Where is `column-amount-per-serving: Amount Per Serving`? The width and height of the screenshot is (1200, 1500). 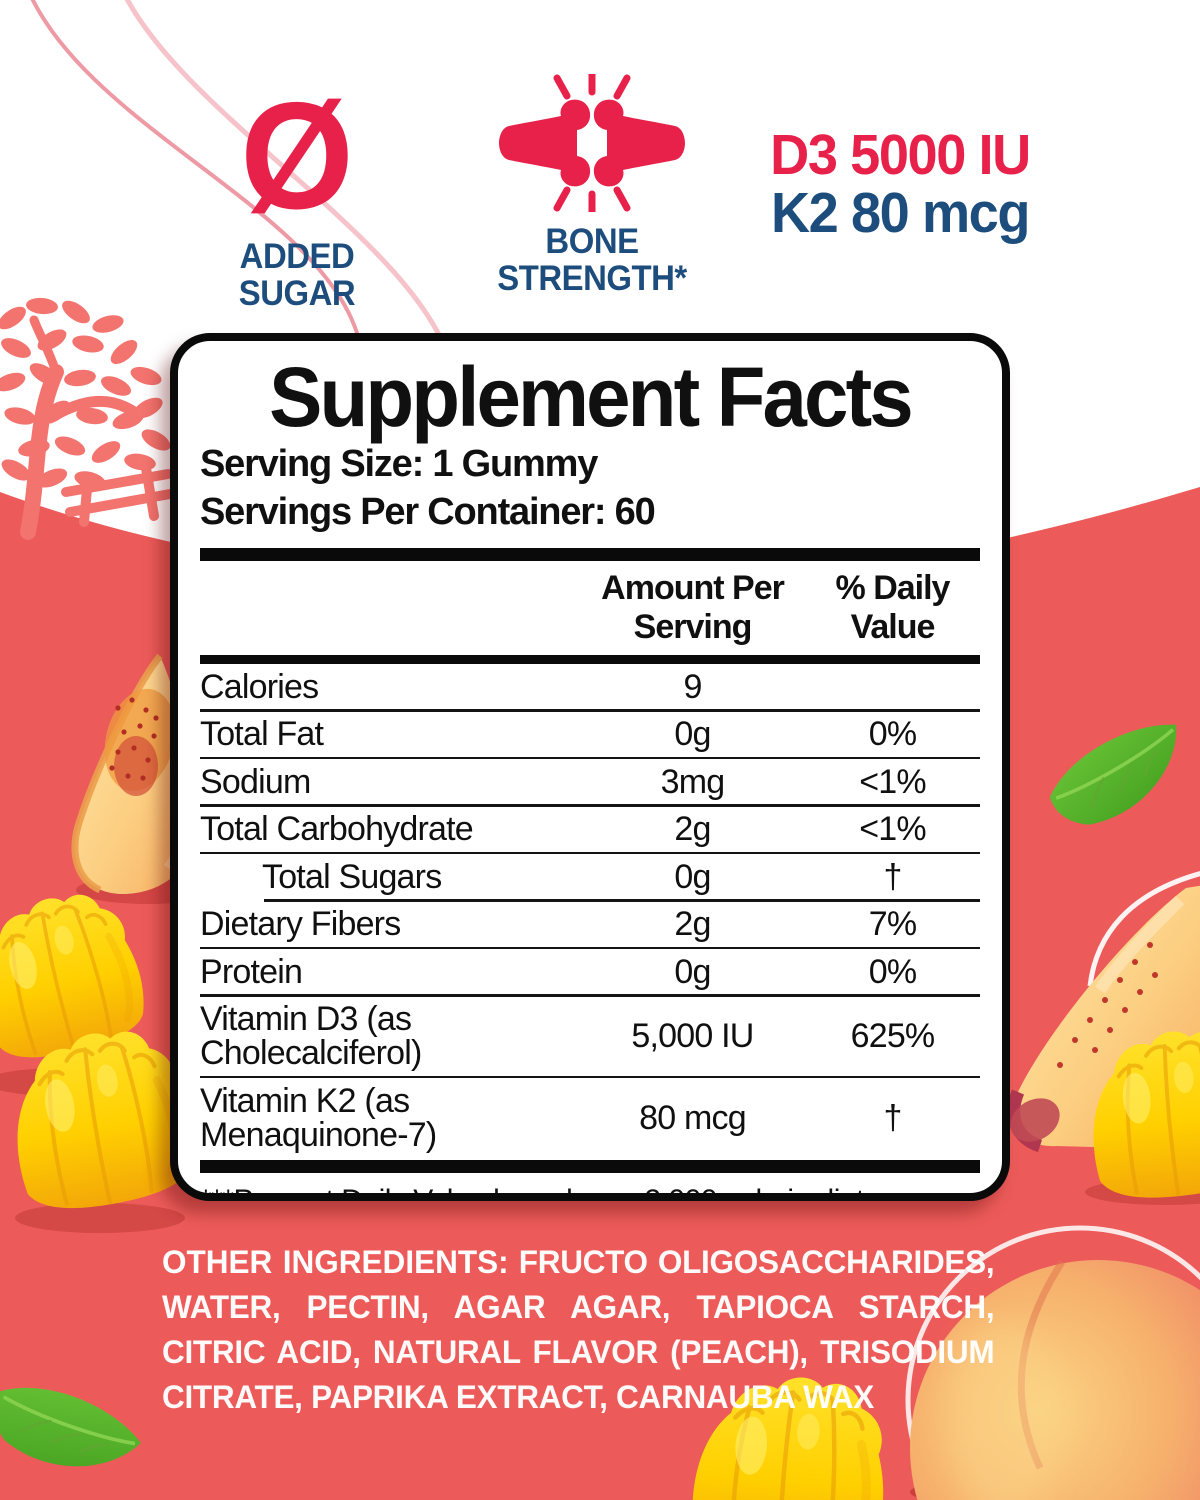 column-amount-per-serving: Amount Per Serving is located at coordinates (693, 608).